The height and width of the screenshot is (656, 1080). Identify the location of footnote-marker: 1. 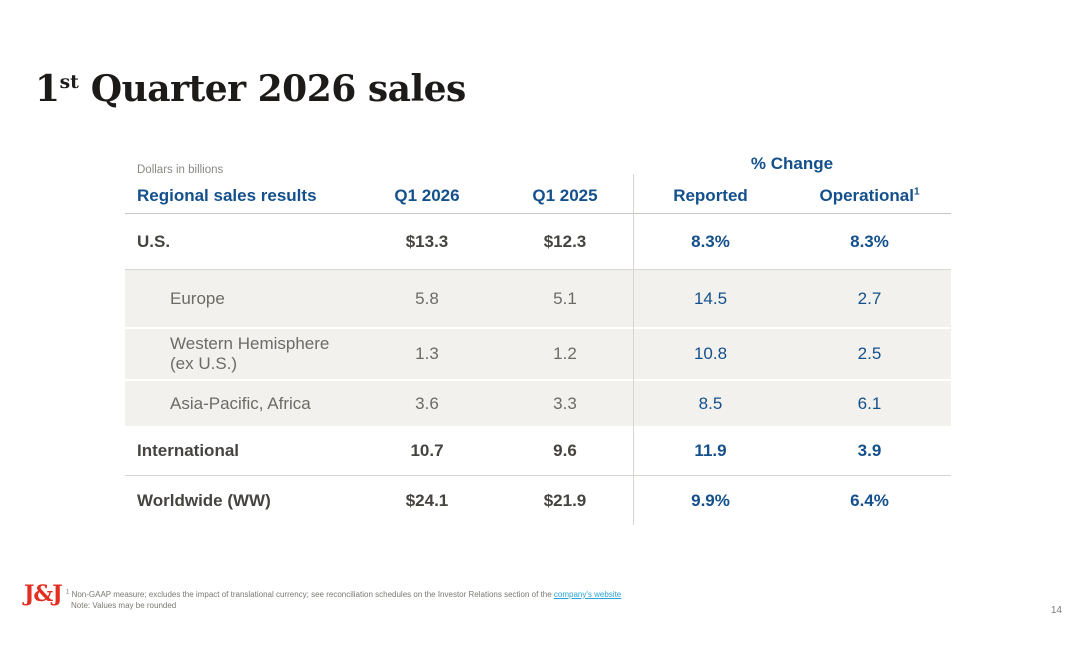
(68, 592).